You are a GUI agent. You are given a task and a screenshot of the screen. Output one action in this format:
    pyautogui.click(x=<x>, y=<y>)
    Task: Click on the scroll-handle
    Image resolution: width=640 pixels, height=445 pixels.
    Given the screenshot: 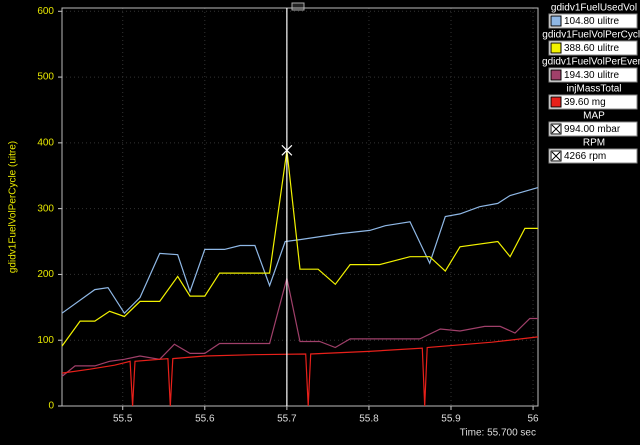 What is the action you would take?
    pyautogui.click(x=298, y=6)
    